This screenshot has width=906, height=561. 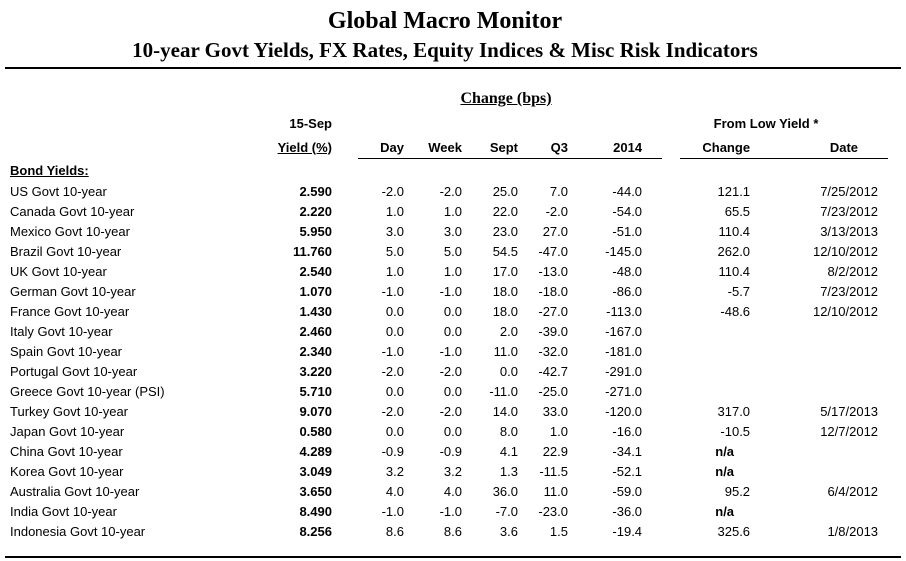 I want to click on cell-low_change: 325.6, so click(x=734, y=531).